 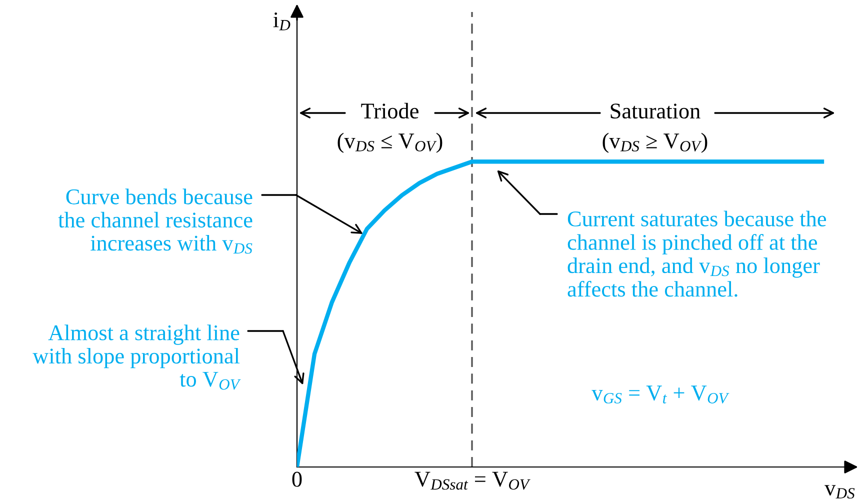 I want to click on text: (v$_{DS}$ ≤ V$_{OV}$), so click(x=390, y=142).